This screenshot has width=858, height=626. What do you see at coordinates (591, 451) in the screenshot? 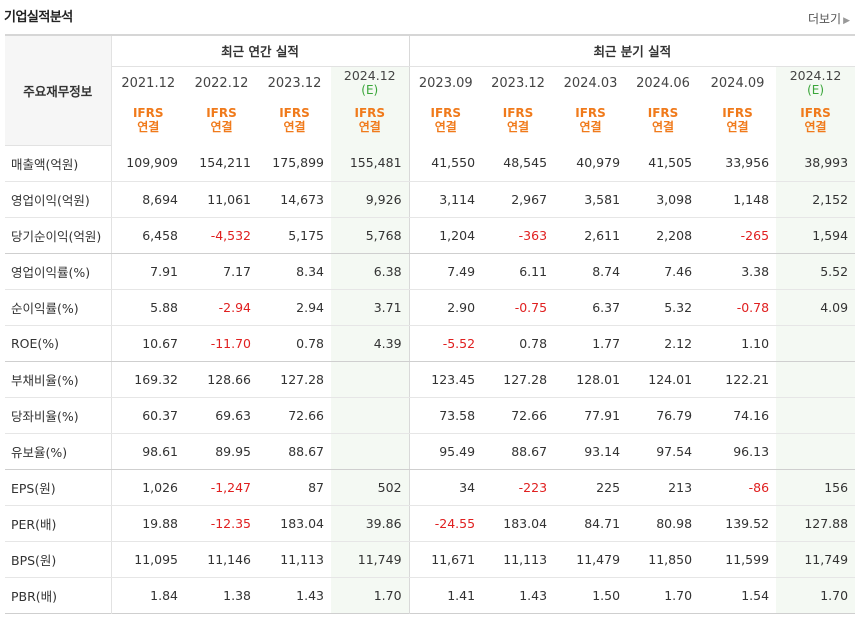
I see `value-cell: 93.14` at bounding box center [591, 451].